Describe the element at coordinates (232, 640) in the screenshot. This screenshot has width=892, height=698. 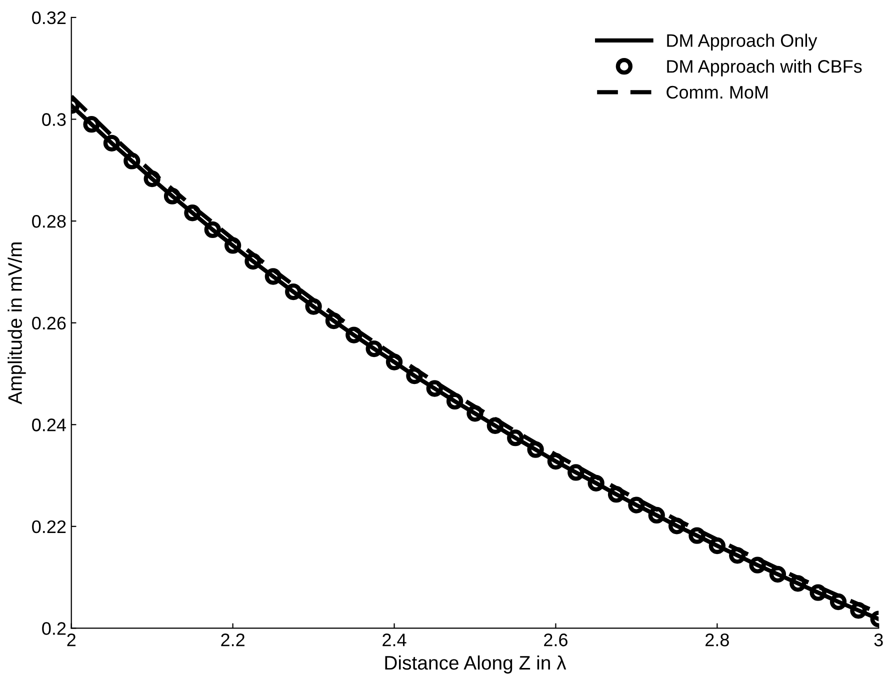
I see `x-tick-label: 2.2` at that location.